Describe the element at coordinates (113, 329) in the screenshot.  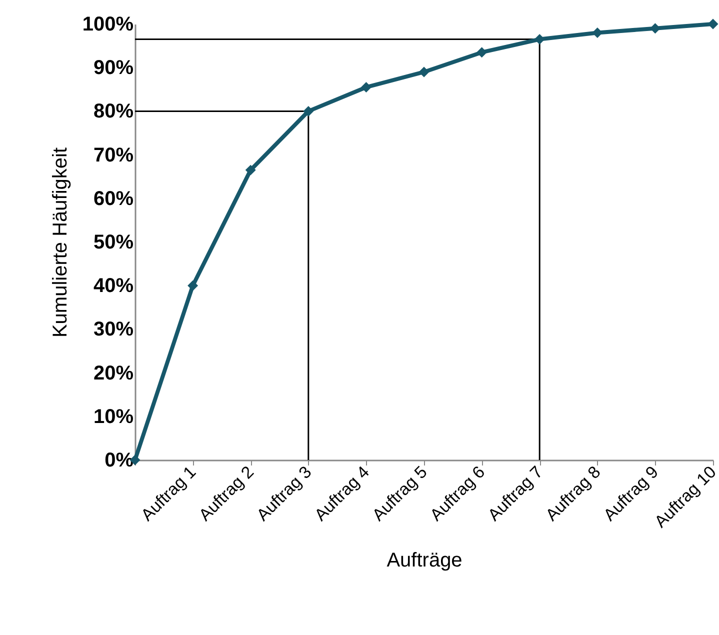
I see `y-tick-label: 30%` at that location.